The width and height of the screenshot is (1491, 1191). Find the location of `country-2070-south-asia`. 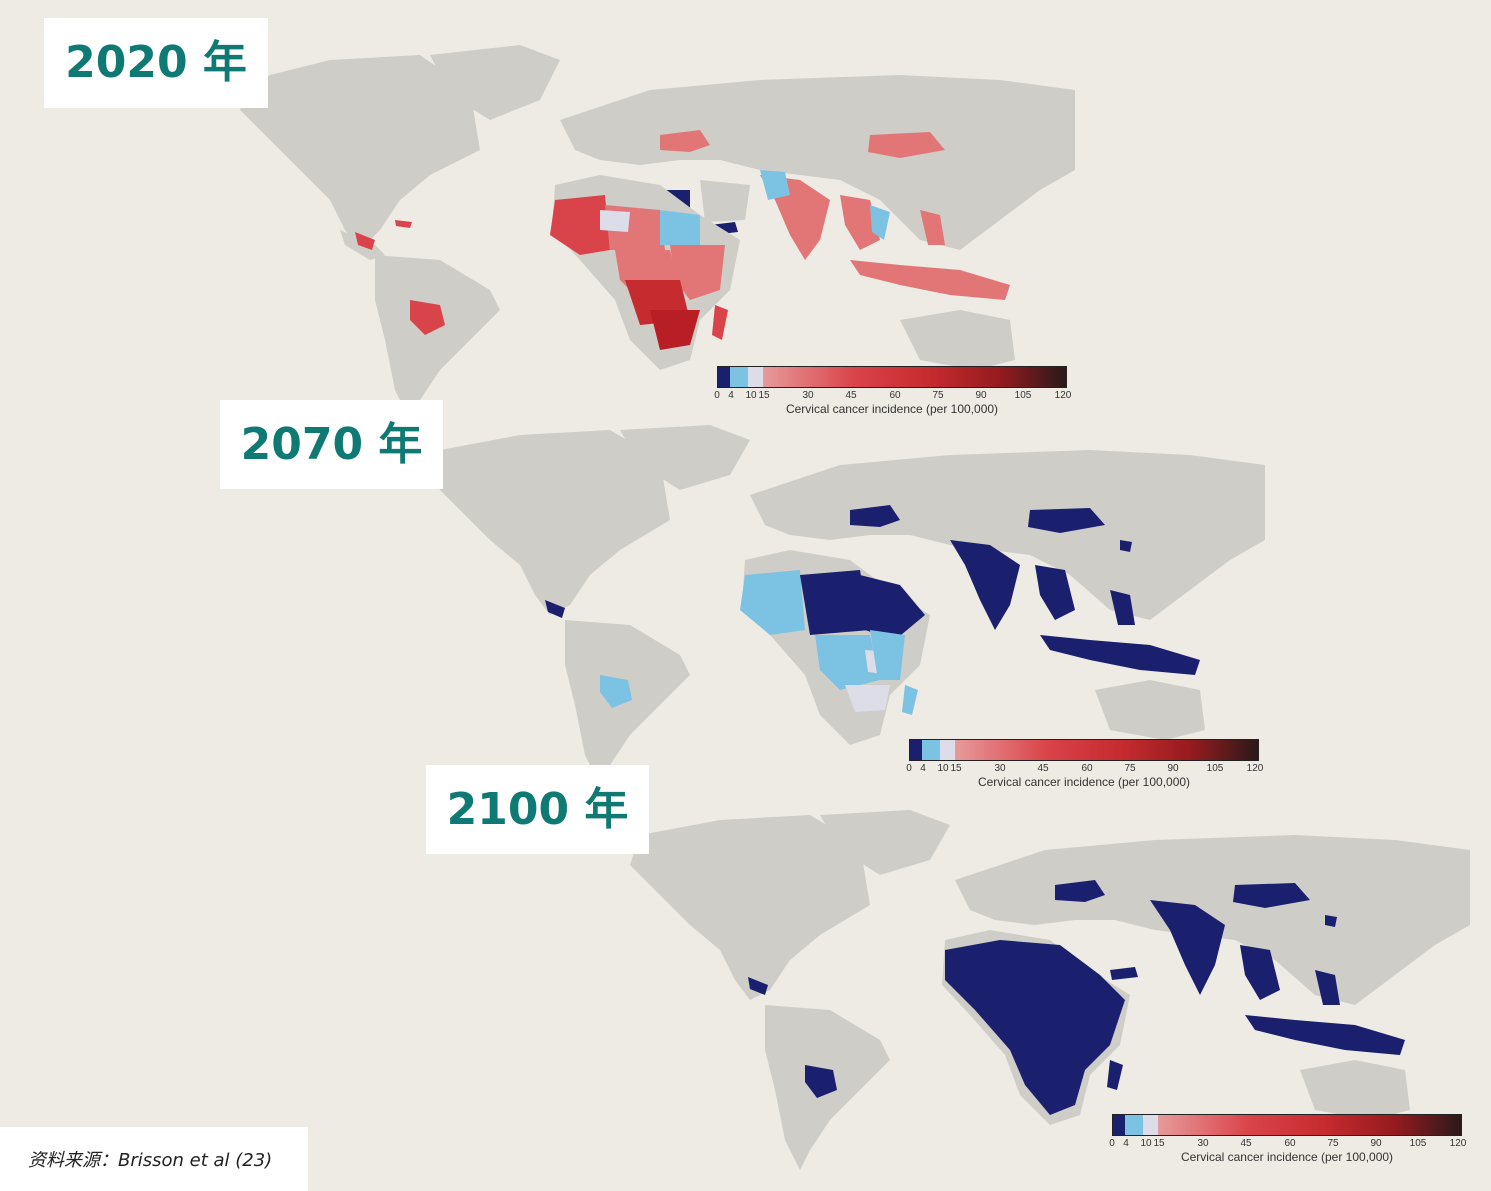

country-2070-south-asia is located at coordinates (985, 585).